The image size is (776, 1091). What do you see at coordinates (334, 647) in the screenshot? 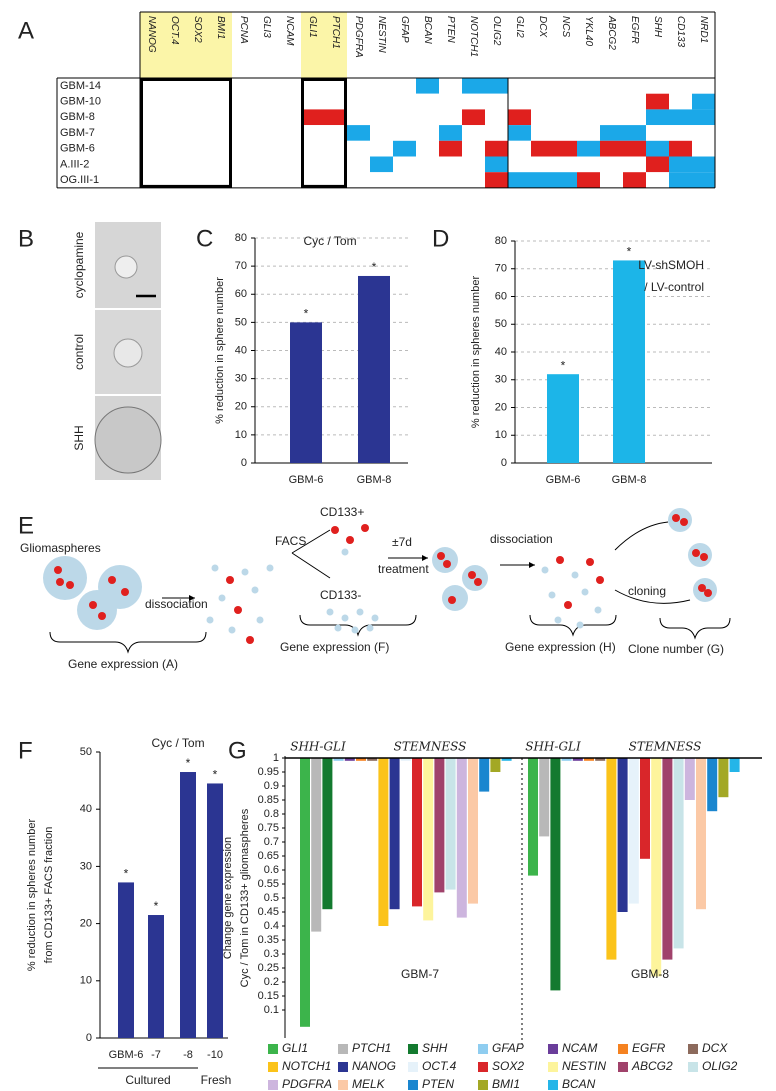
I see `diagram-label: Gene expression (F)` at bounding box center [334, 647].